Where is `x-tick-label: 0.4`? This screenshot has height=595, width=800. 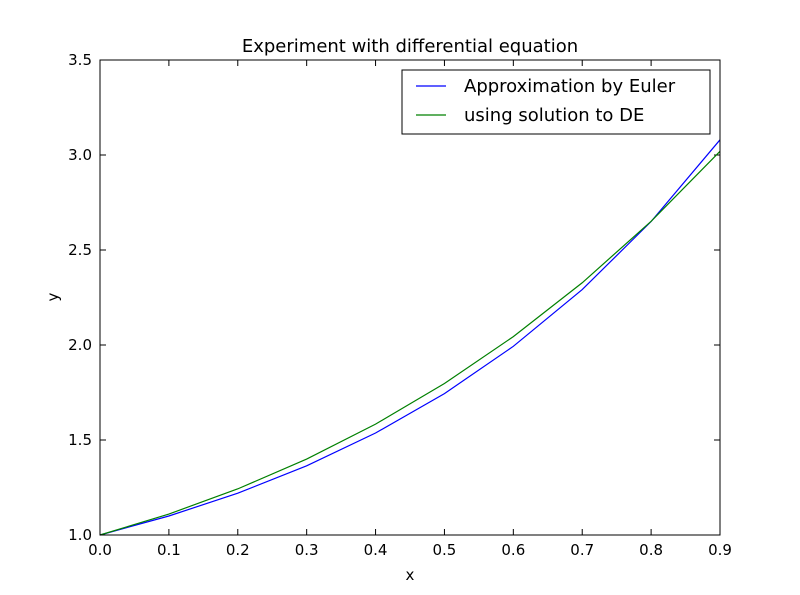 x-tick-label: 0.4 is located at coordinates (376, 550).